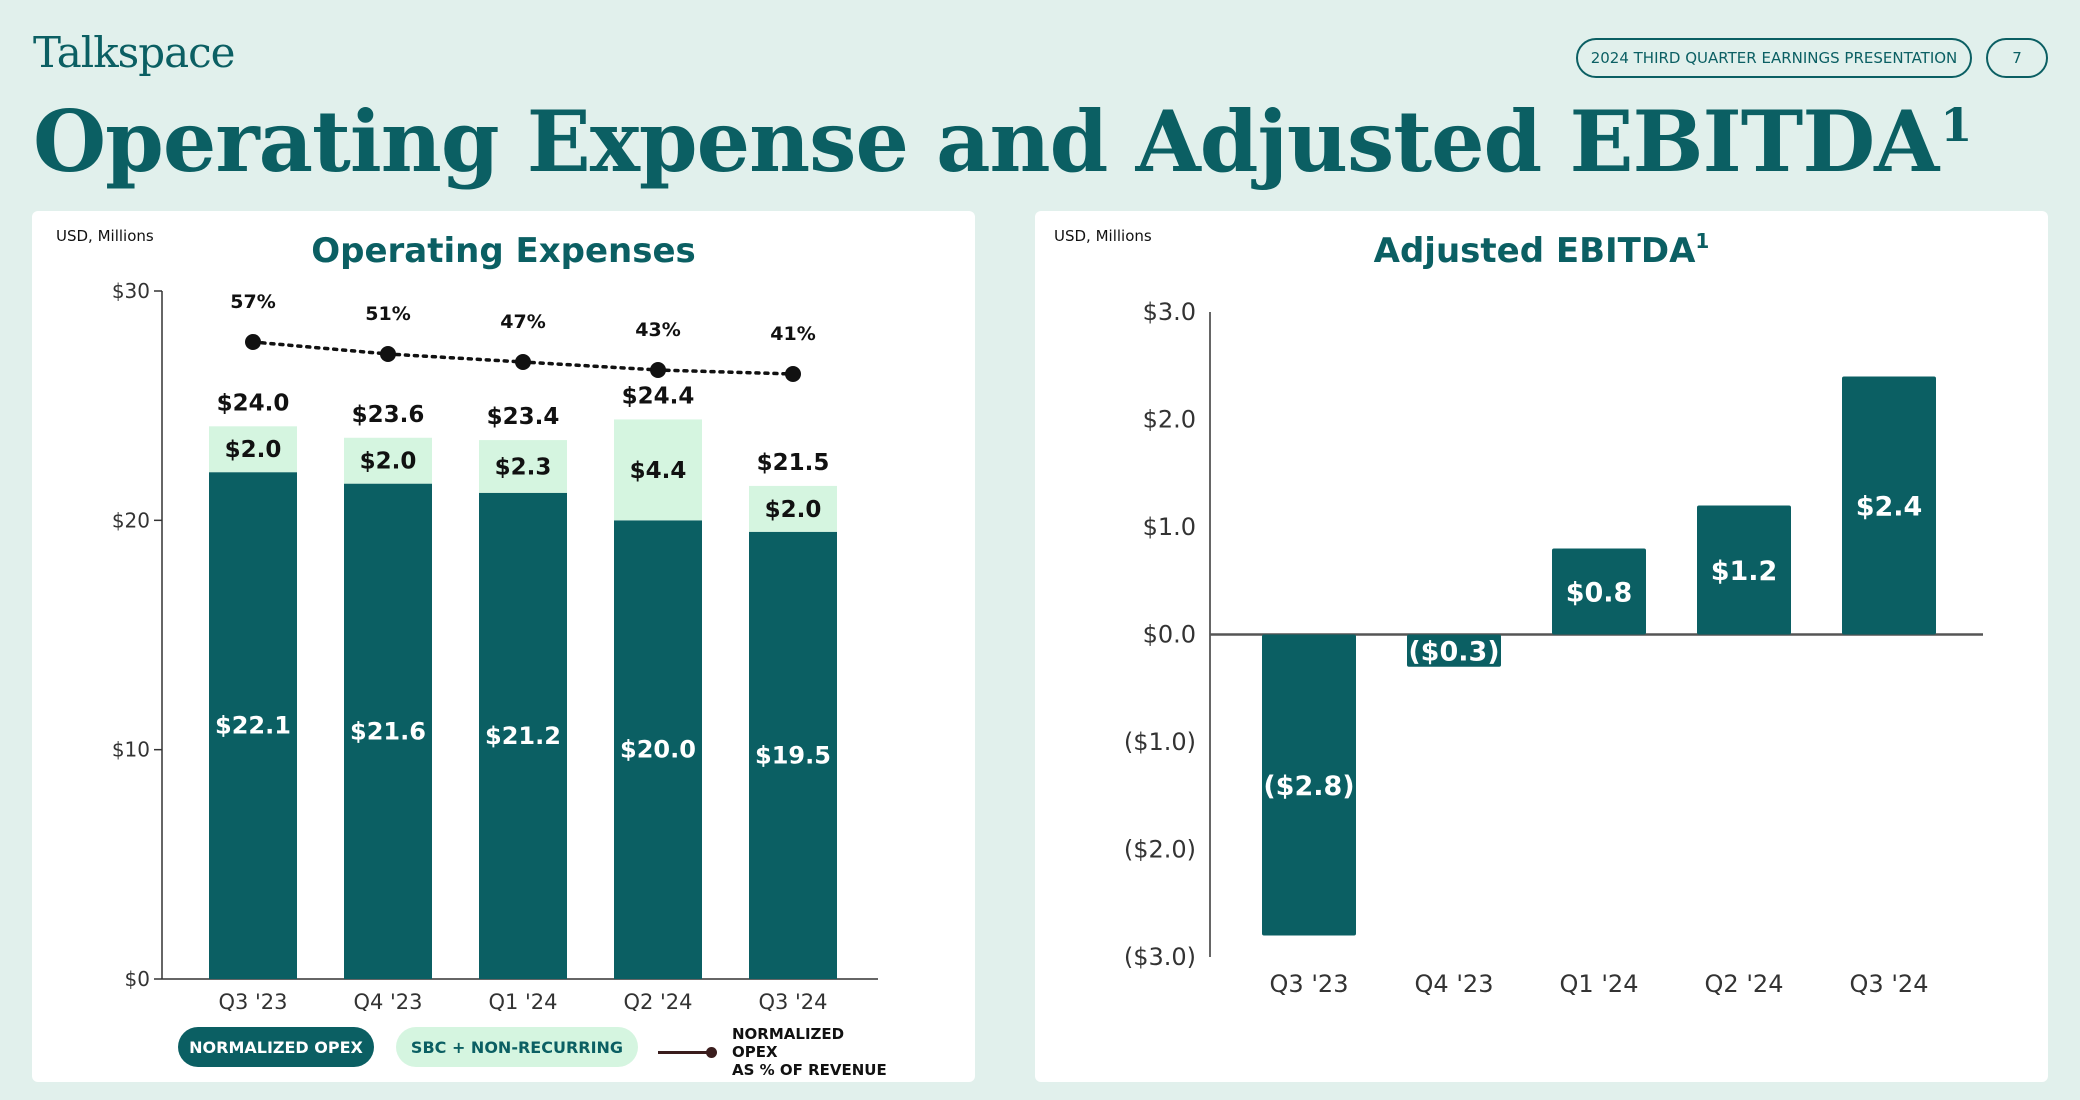 This screenshot has width=2080, height=1100. I want to click on opex-y-tick-label: $10, so click(131, 750).